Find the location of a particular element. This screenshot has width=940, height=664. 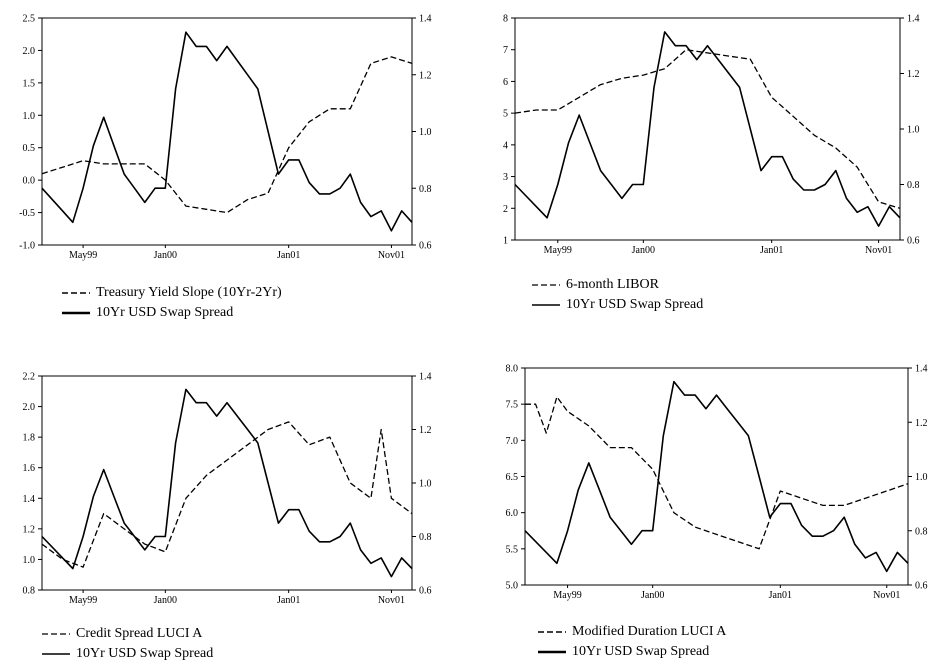

legend-libor: 6-month LIBOR 10Yr USD Swap Spread is located at coordinates (617, 295).